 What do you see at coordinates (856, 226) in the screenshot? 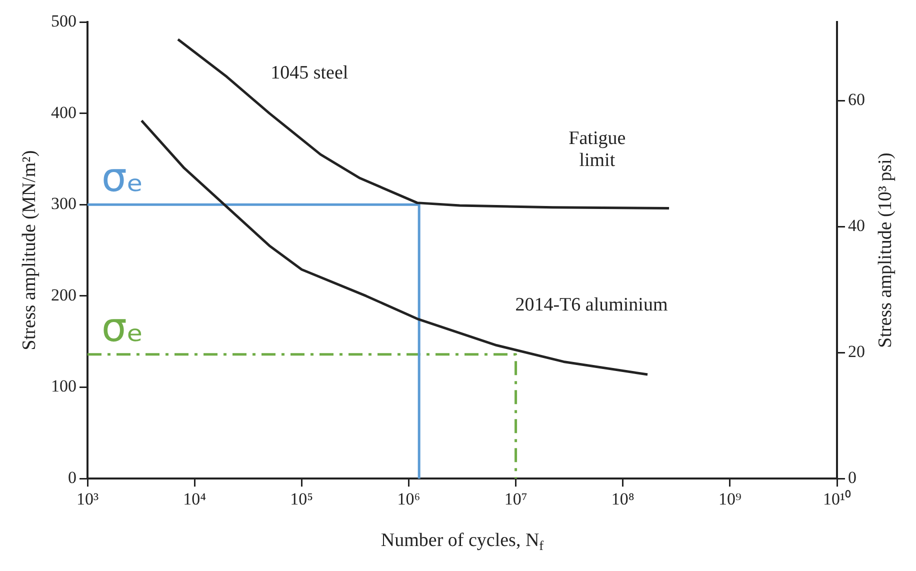
I see `y2-tick-label: 40` at bounding box center [856, 226].